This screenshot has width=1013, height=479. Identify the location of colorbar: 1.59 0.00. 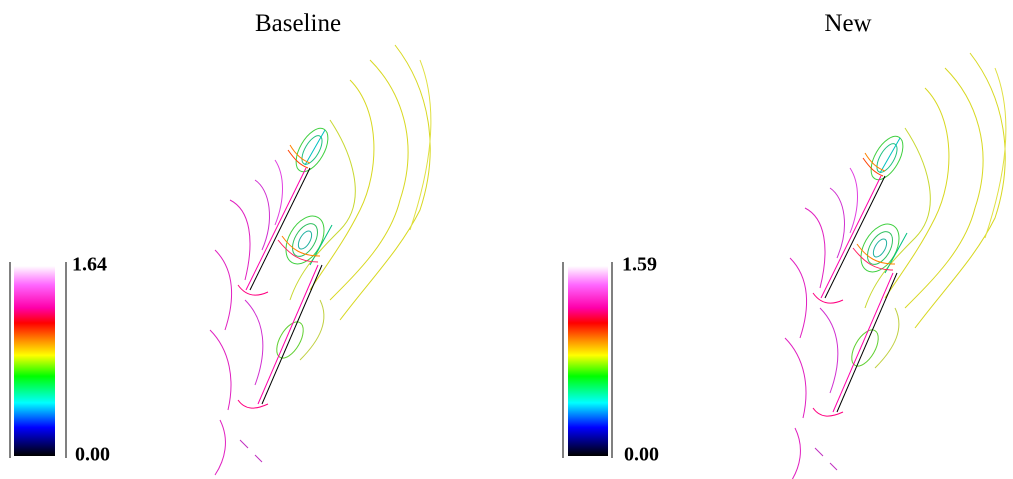
(610, 360).